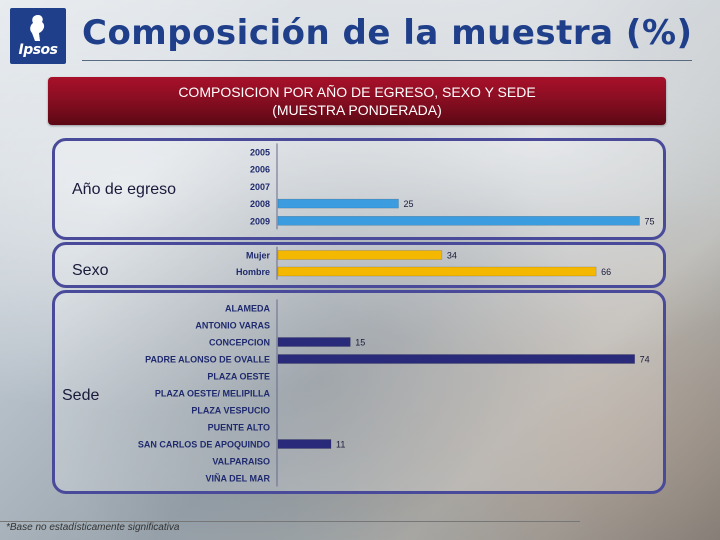 The height and width of the screenshot is (540, 720). What do you see at coordinates (260, 187) in the screenshot?
I see `tick-label-year: 2007` at bounding box center [260, 187].